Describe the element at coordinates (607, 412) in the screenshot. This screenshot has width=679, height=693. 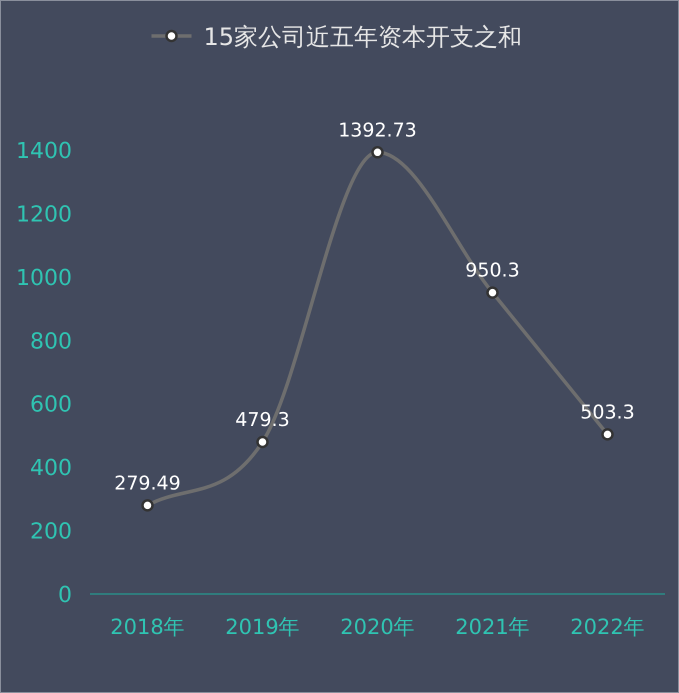
I see `data-label: 503.3` at that location.